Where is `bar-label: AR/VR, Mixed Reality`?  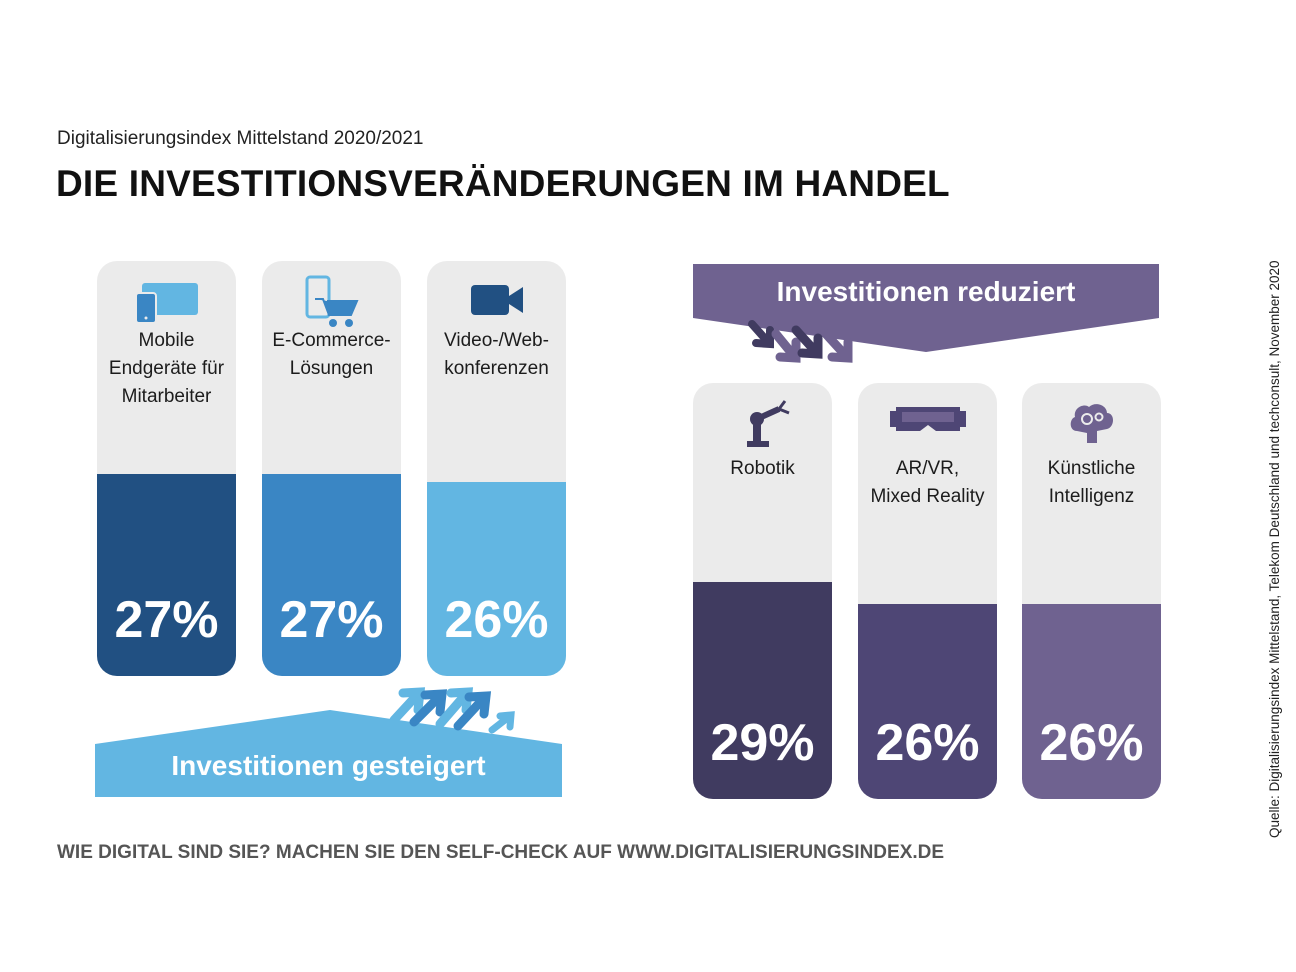 bar-label: AR/VR, Mixed Reality is located at coordinates (927, 482).